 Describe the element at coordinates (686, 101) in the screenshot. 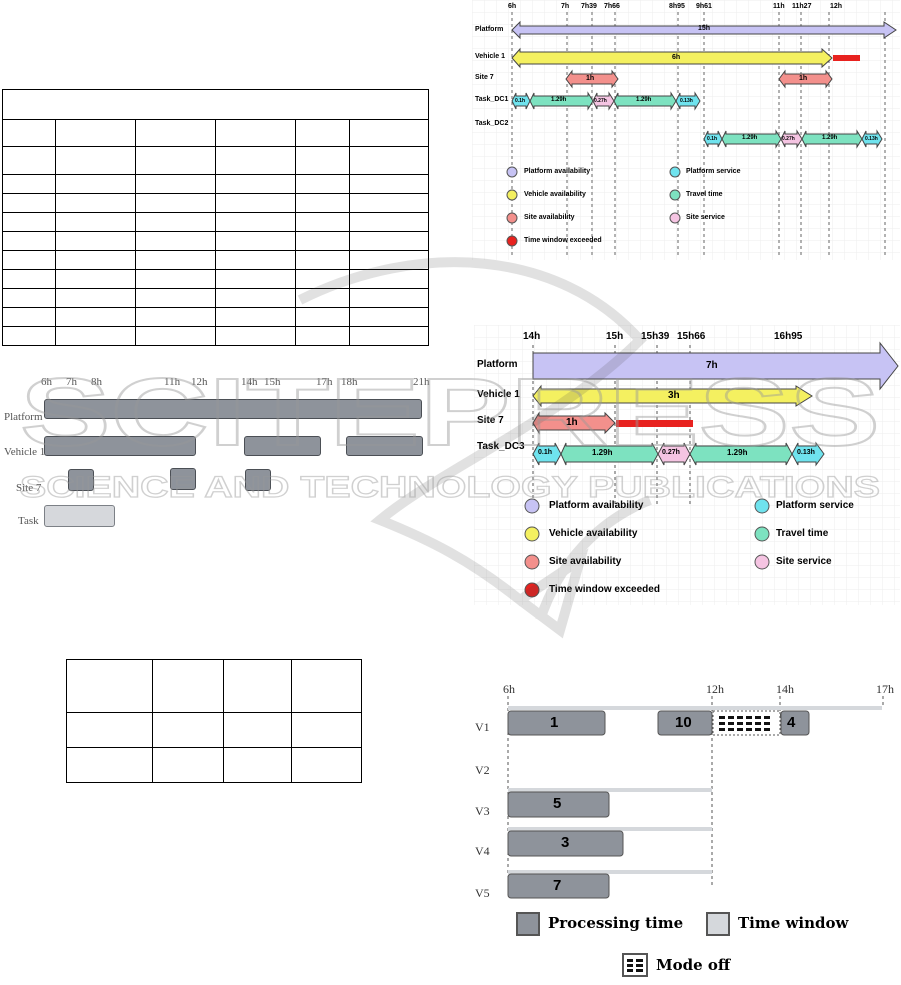

I see `dc1-label: 0.13h` at that location.